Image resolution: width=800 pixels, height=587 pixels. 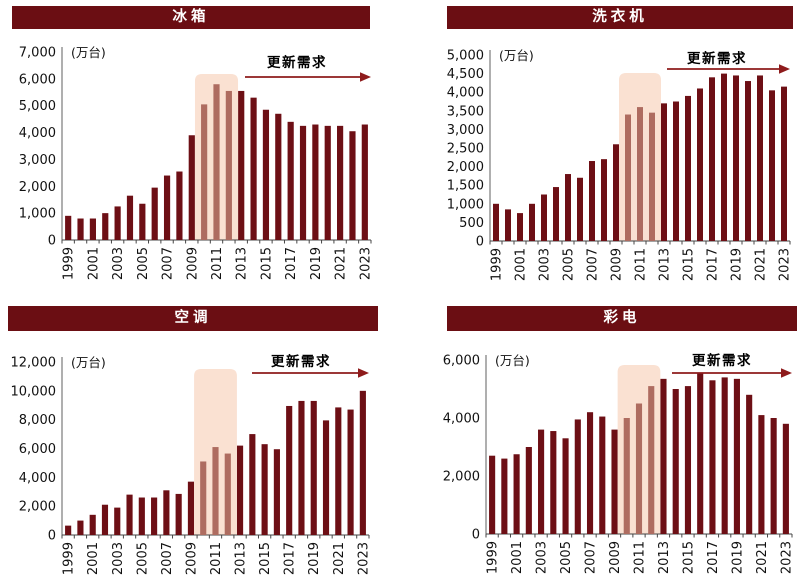 I want to click on panel-title-air-conditioner: 空调, so click(x=193, y=318).